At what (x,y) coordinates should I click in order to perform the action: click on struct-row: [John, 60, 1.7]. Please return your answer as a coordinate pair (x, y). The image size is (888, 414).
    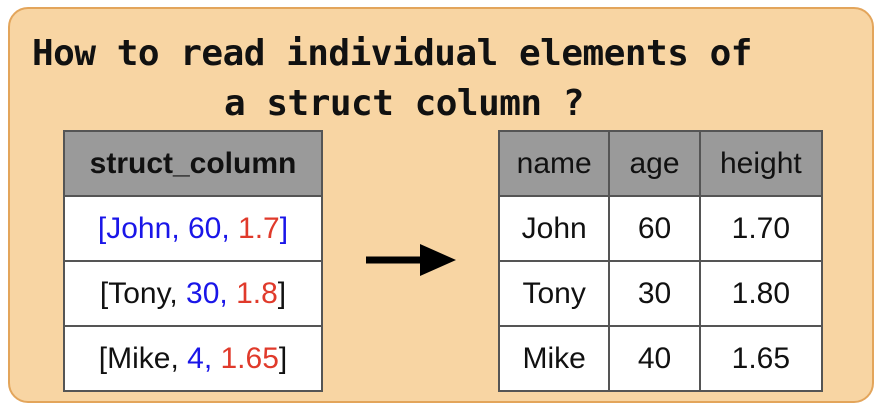
    Looking at the image, I should click on (193, 228).